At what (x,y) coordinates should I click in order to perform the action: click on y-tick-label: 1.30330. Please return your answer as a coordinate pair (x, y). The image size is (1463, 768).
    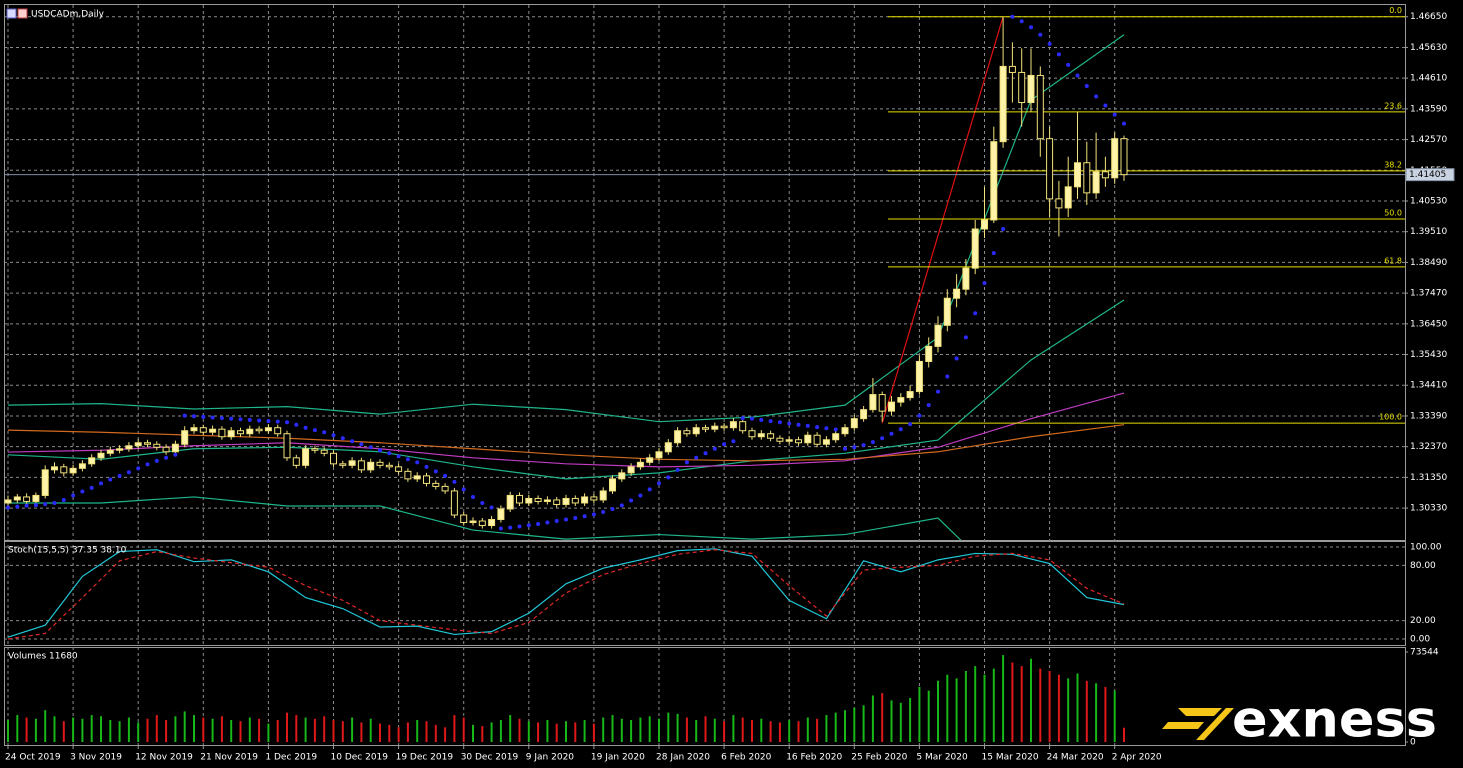
    Looking at the image, I should click on (1428, 509).